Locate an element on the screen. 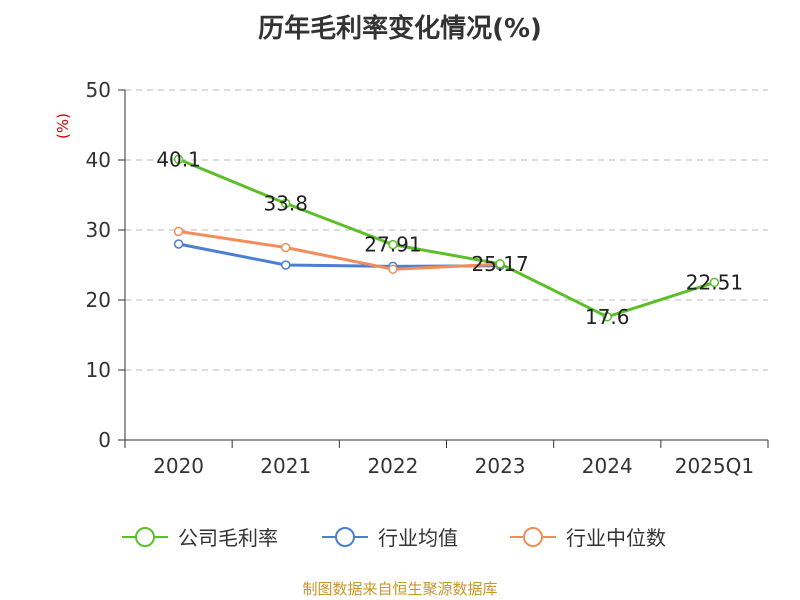 This screenshot has height=600, width=800. legend-item-0: 公司毛利率 is located at coordinates (200, 538).